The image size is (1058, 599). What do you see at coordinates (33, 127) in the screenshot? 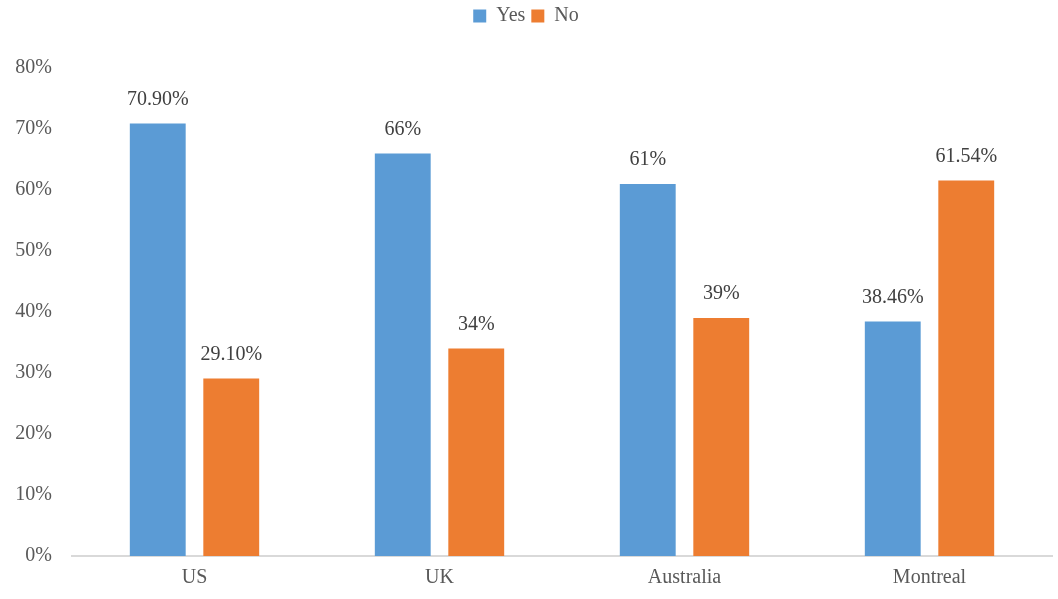
I see `y-tick-label: 70%` at bounding box center [33, 127].